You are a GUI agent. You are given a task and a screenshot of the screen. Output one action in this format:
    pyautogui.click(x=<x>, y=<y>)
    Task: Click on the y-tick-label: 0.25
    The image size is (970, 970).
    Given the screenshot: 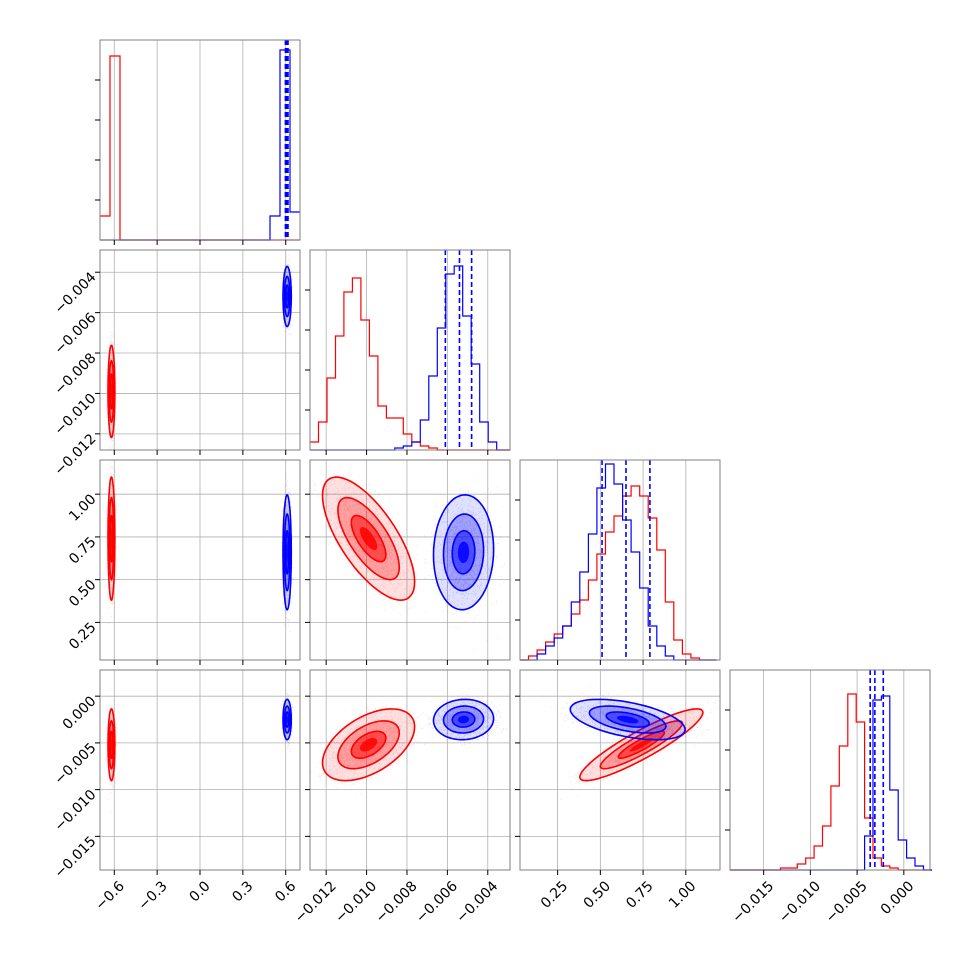 What is the action you would take?
    pyautogui.click(x=82, y=636)
    